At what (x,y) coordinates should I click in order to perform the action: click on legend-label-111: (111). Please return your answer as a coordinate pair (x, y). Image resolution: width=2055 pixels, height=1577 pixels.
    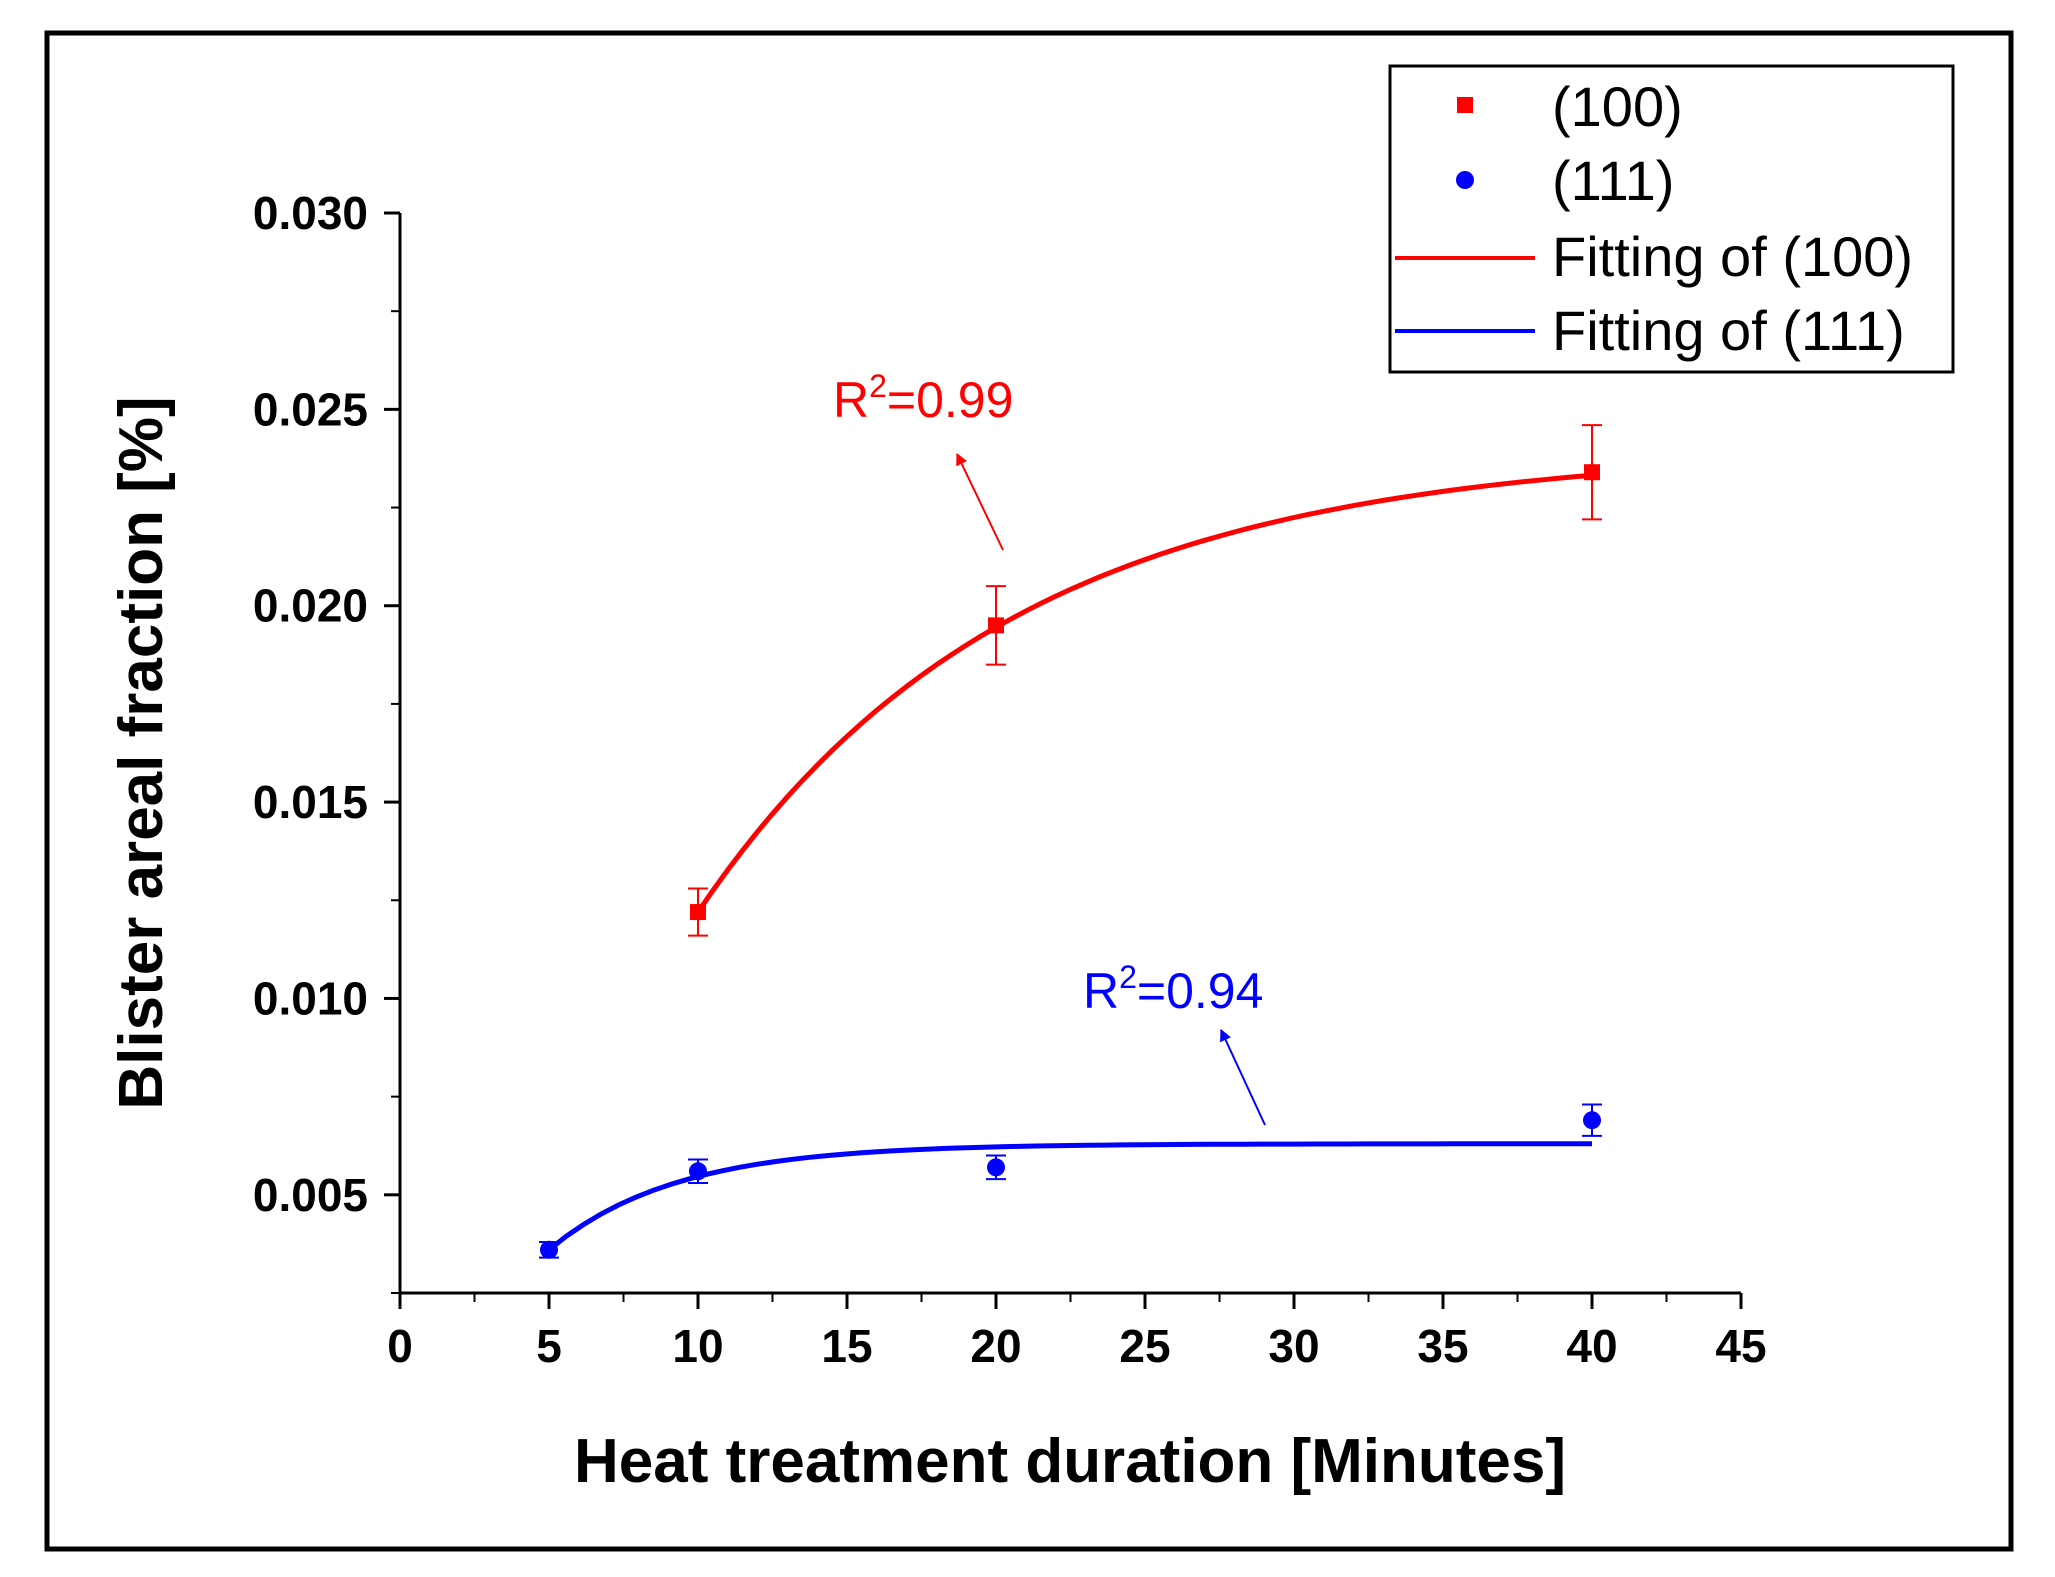
    Looking at the image, I should click on (1613, 180).